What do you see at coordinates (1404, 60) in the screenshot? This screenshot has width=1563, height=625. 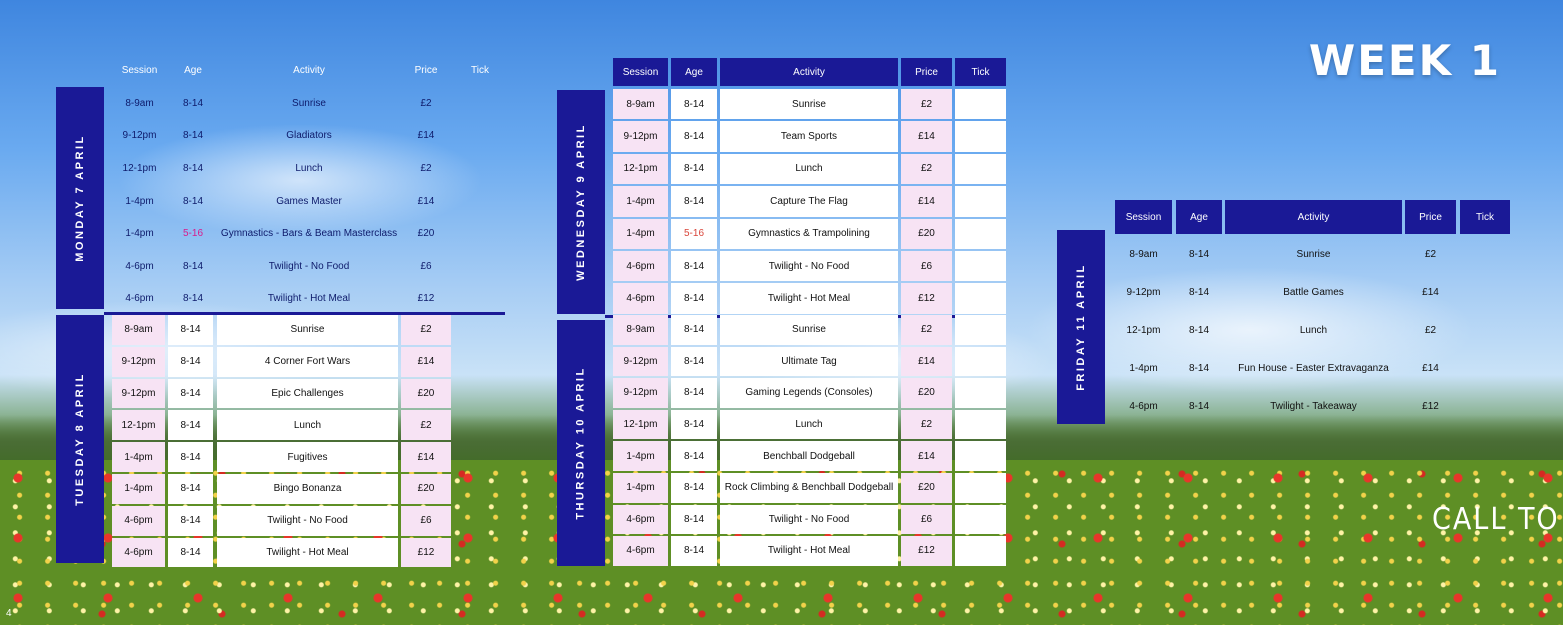 I see `week-title: WEEK 1` at bounding box center [1404, 60].